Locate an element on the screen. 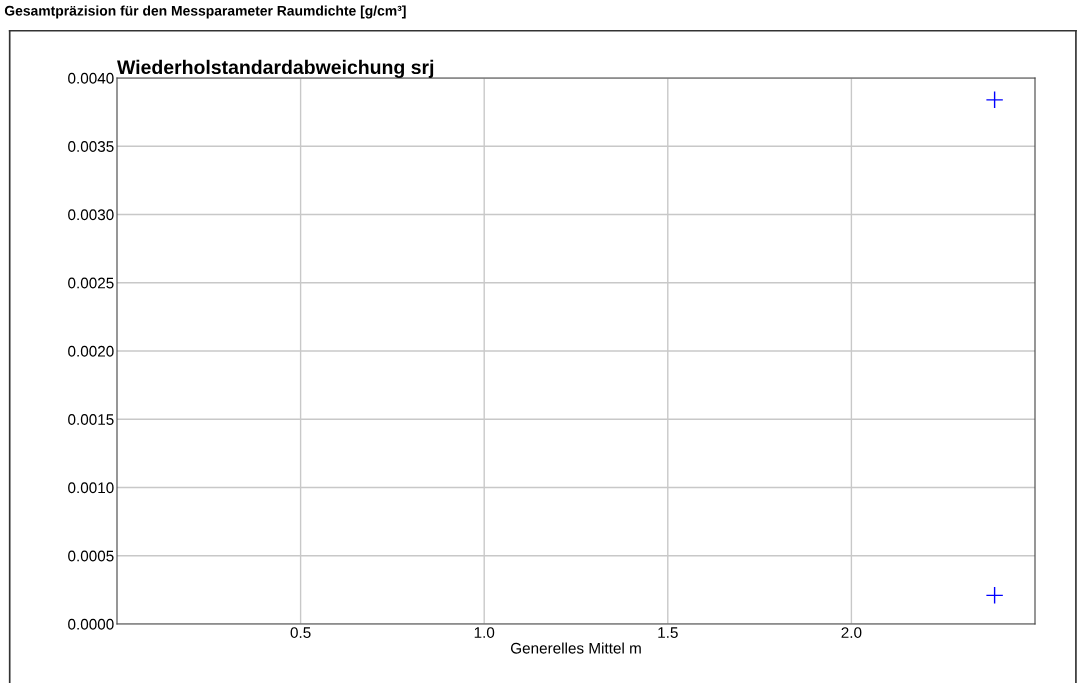 This screenshot has width=1077, height=683. x-tick-label: 2.0 is located at coordinates (851, 632).